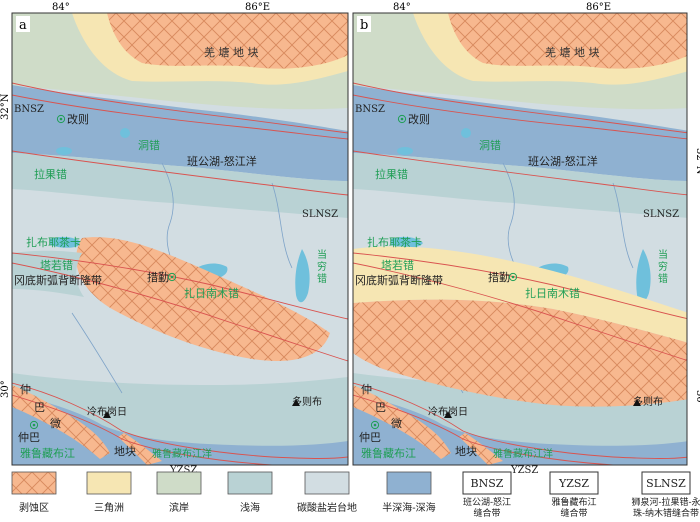 The image size is (700, 522). Describe the element at coordinates (573, 502) in the screenshot. I see `legend-label-yzsz: 雅鲁藏布江` at that location.